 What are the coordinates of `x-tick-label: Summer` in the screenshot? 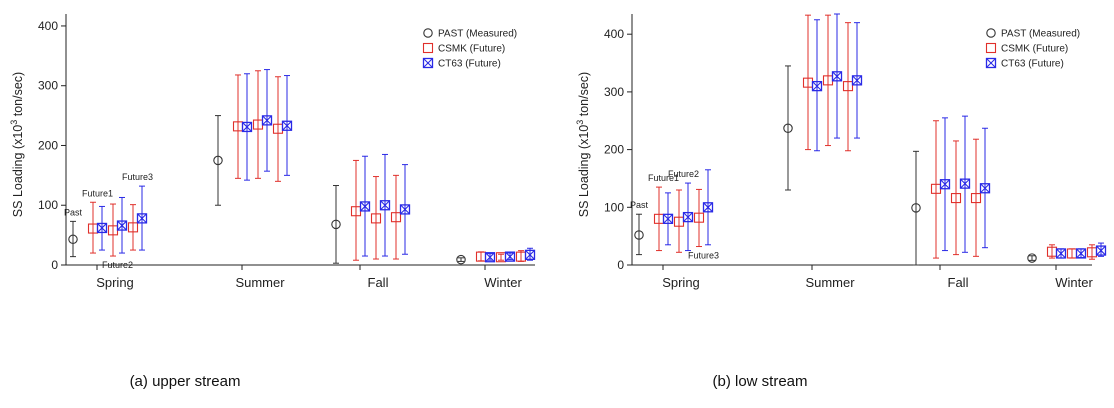 It's located at (830, 282).